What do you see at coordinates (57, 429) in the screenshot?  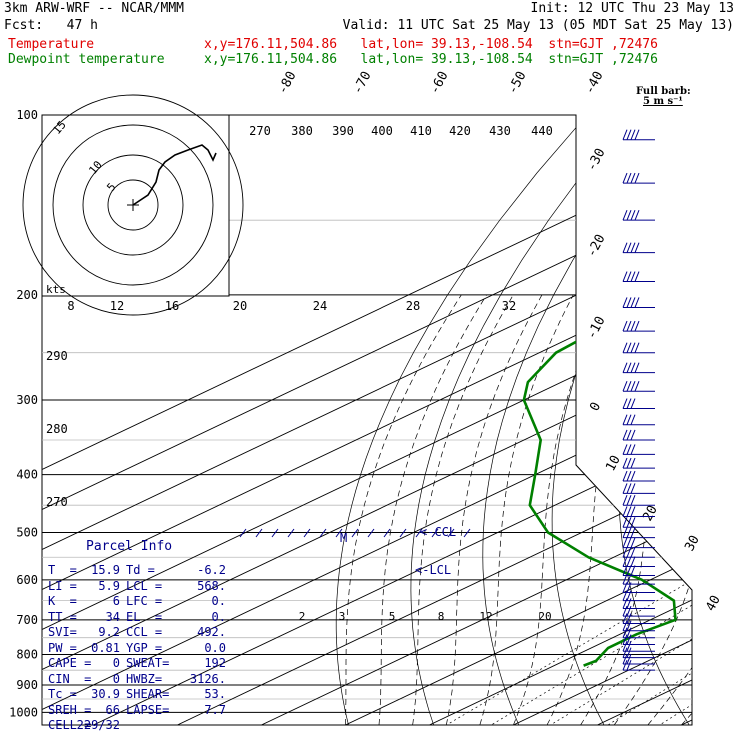 I see `theta-e-label: 280` at bounding box center [57, 429].